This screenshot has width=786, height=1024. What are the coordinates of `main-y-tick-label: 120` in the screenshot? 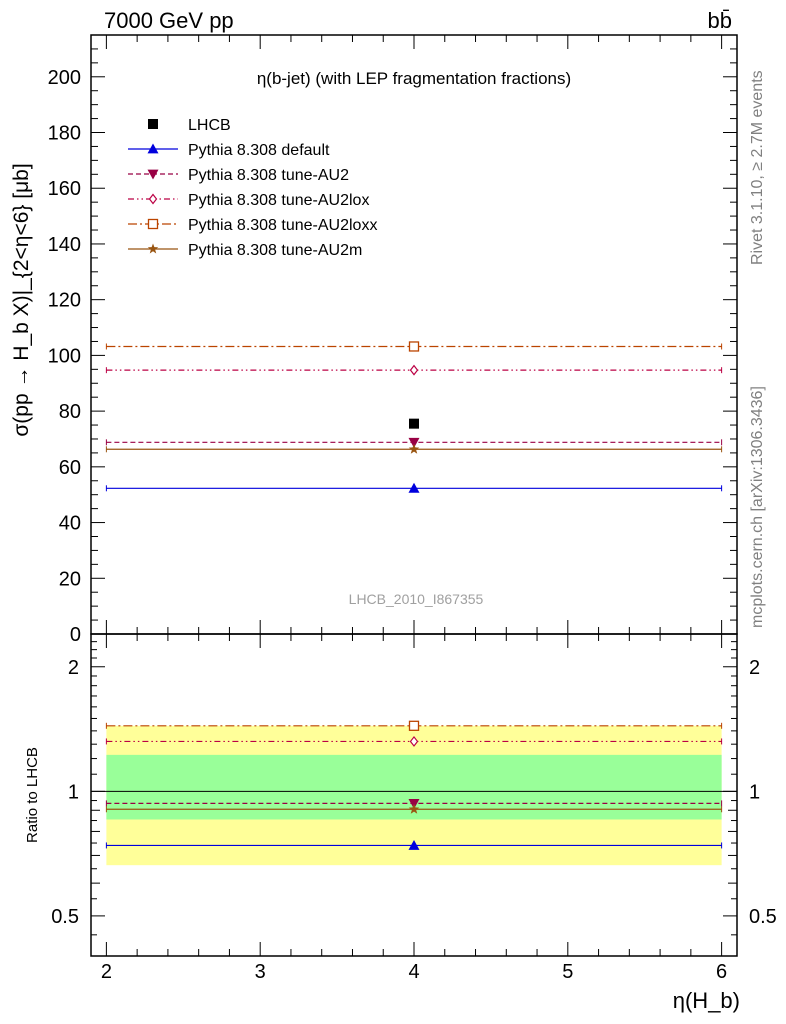 It's located at (64, 301).